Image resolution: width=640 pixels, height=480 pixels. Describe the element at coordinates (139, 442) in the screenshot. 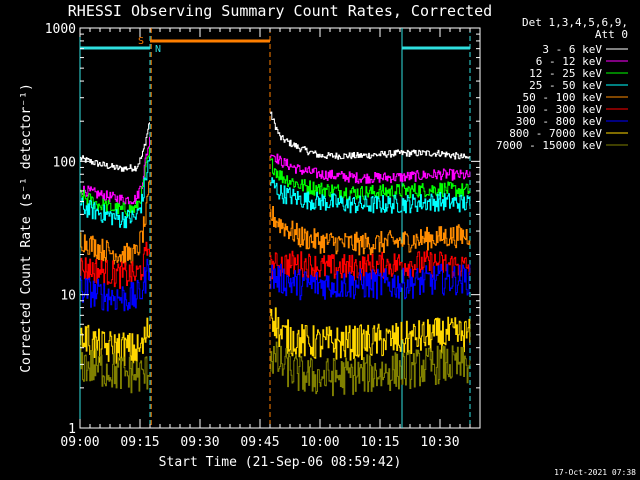

I see `x-tick-label-1: 09:15` at that location.